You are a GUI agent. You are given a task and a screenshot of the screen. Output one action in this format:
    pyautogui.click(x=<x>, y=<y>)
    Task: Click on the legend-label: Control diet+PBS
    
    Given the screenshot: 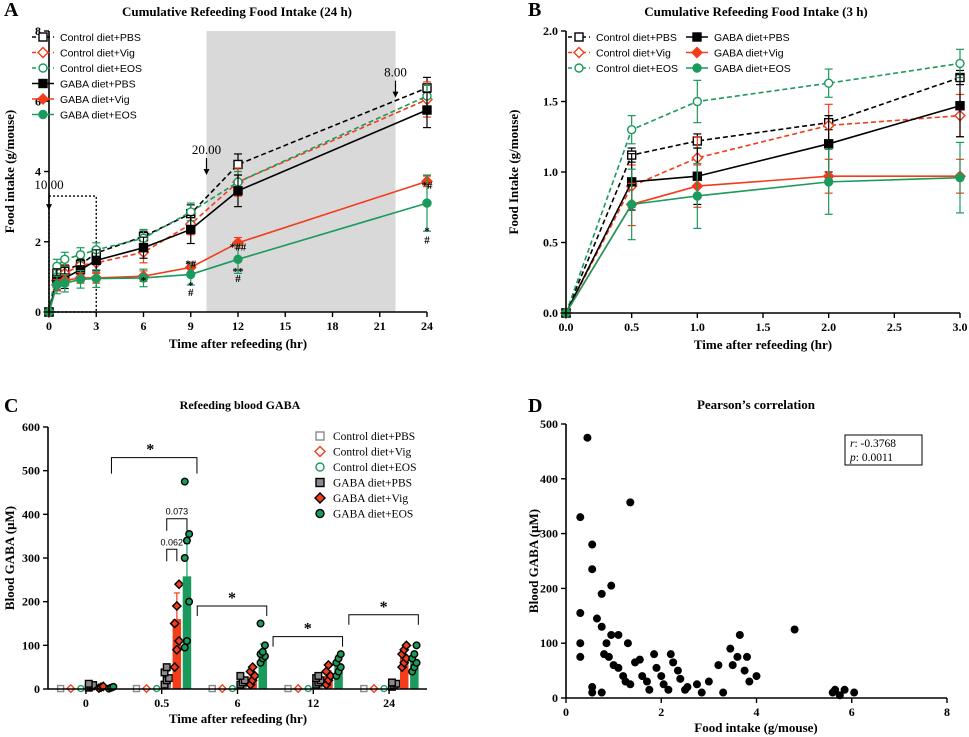 What is the action you would take?
    pyautogui.click(x=374, y=437)
    